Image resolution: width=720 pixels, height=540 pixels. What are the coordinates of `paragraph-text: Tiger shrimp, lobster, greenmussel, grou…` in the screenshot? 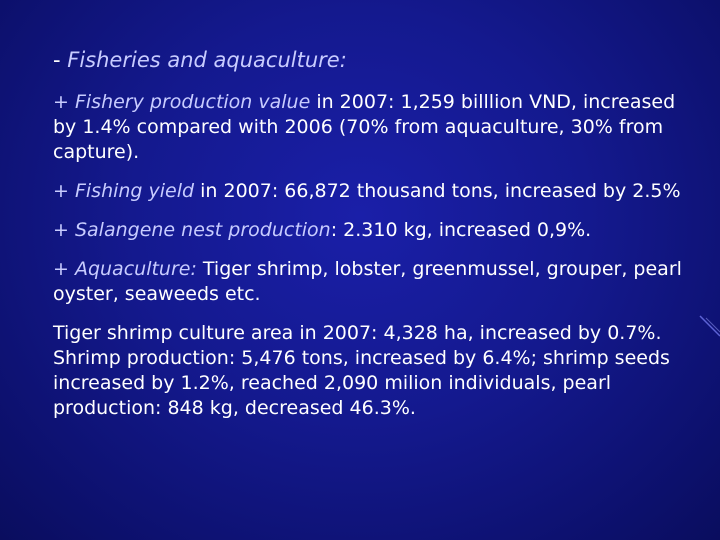 It's located at (367, 281).